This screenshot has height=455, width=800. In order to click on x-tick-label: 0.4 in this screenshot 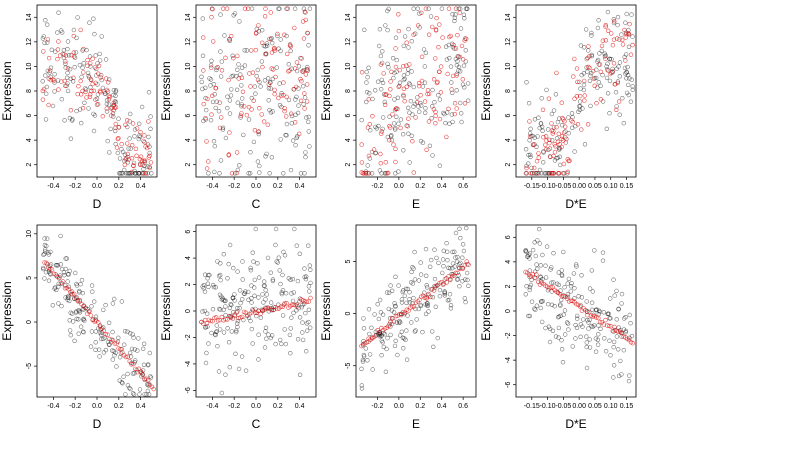, I will do `click(300, 406)`.